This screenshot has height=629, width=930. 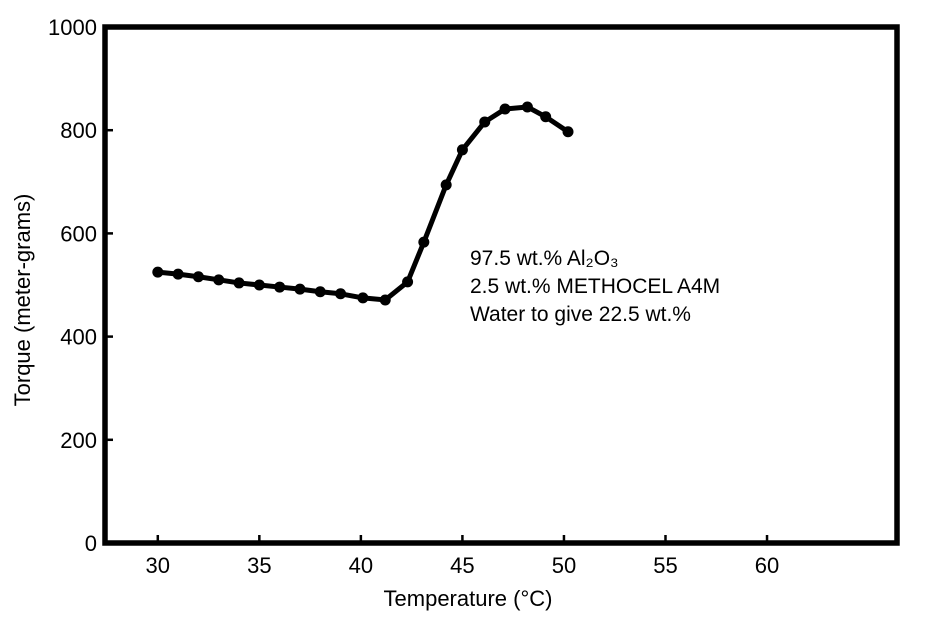 I want to click on y-axis-label: Torque (meter-grams), so click(x=22, y=300).